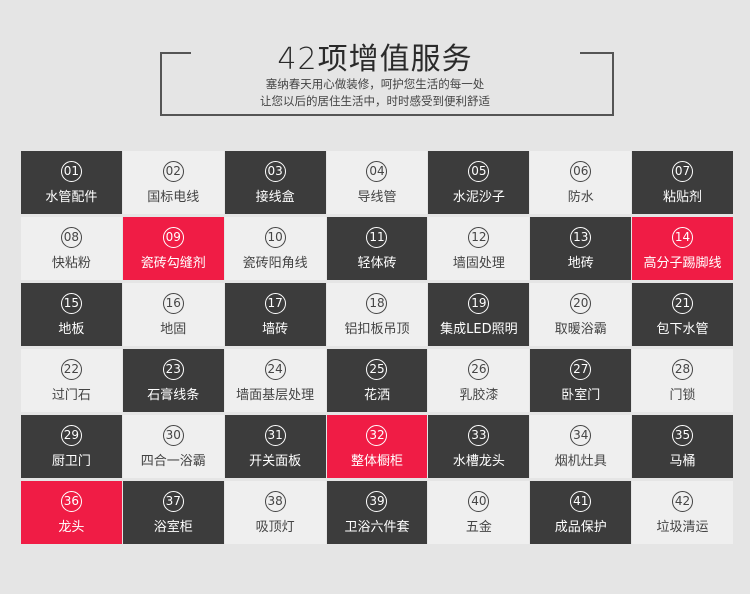 This screenshot has width=750, height=594. Describe the element at coordinates (275, 527) in the screenshot. I see `service-label: 吸顶灯` at that location.